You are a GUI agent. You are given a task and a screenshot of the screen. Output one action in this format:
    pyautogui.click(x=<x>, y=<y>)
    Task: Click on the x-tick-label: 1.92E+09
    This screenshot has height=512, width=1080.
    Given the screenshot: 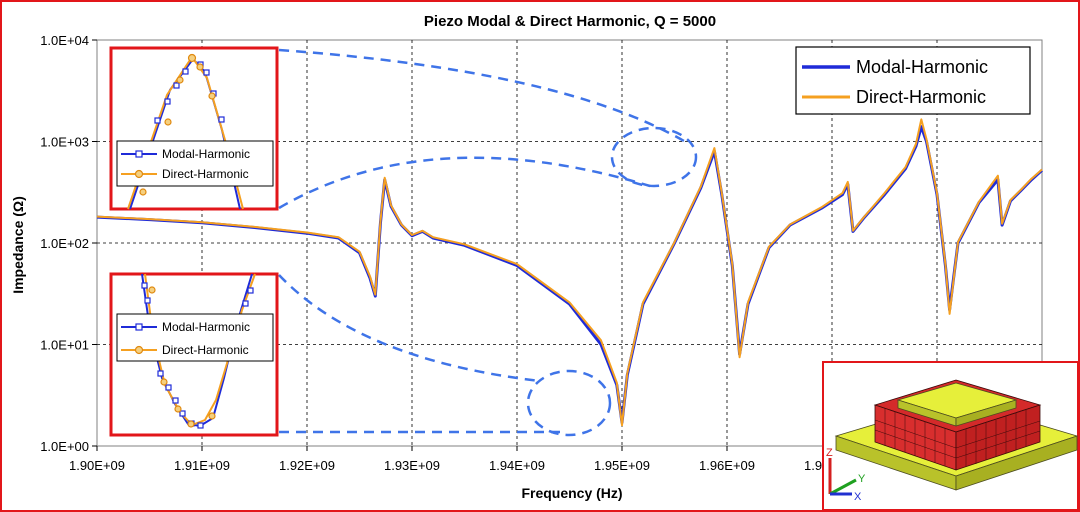 What is the action you would take?
    pyautogui.click(x=307, y=465)
    